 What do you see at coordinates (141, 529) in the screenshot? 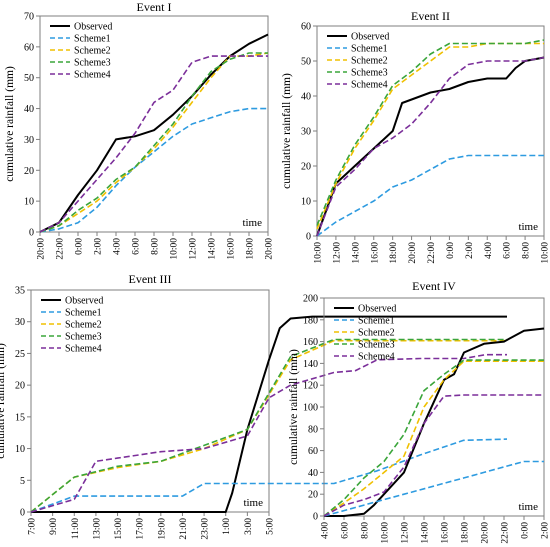
I see `x-tick-label: 17:00` at bounding box center [141, 529].